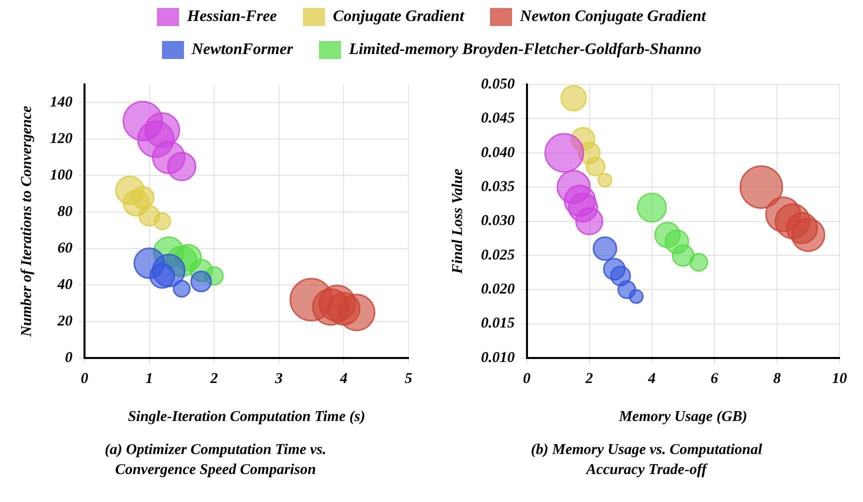  What do you see at coordinates (398, 17) in the screenshot?
I see `legend-label: Conjugate Gradient` at bounding box center [398, 17].